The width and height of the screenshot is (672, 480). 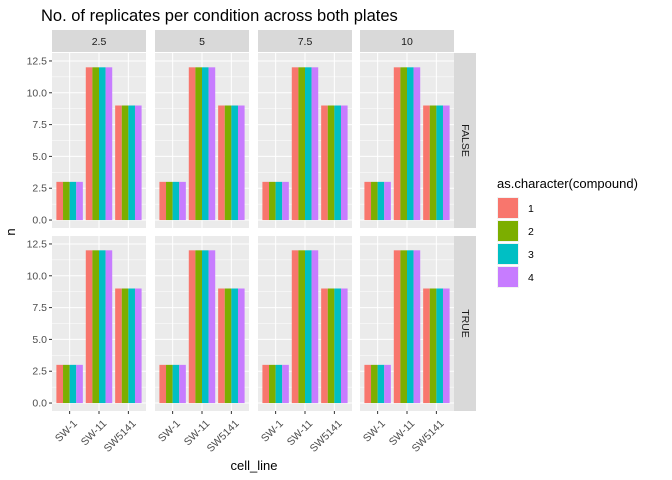 I want to click on legend-label: 1, so click(x=531, y=209).